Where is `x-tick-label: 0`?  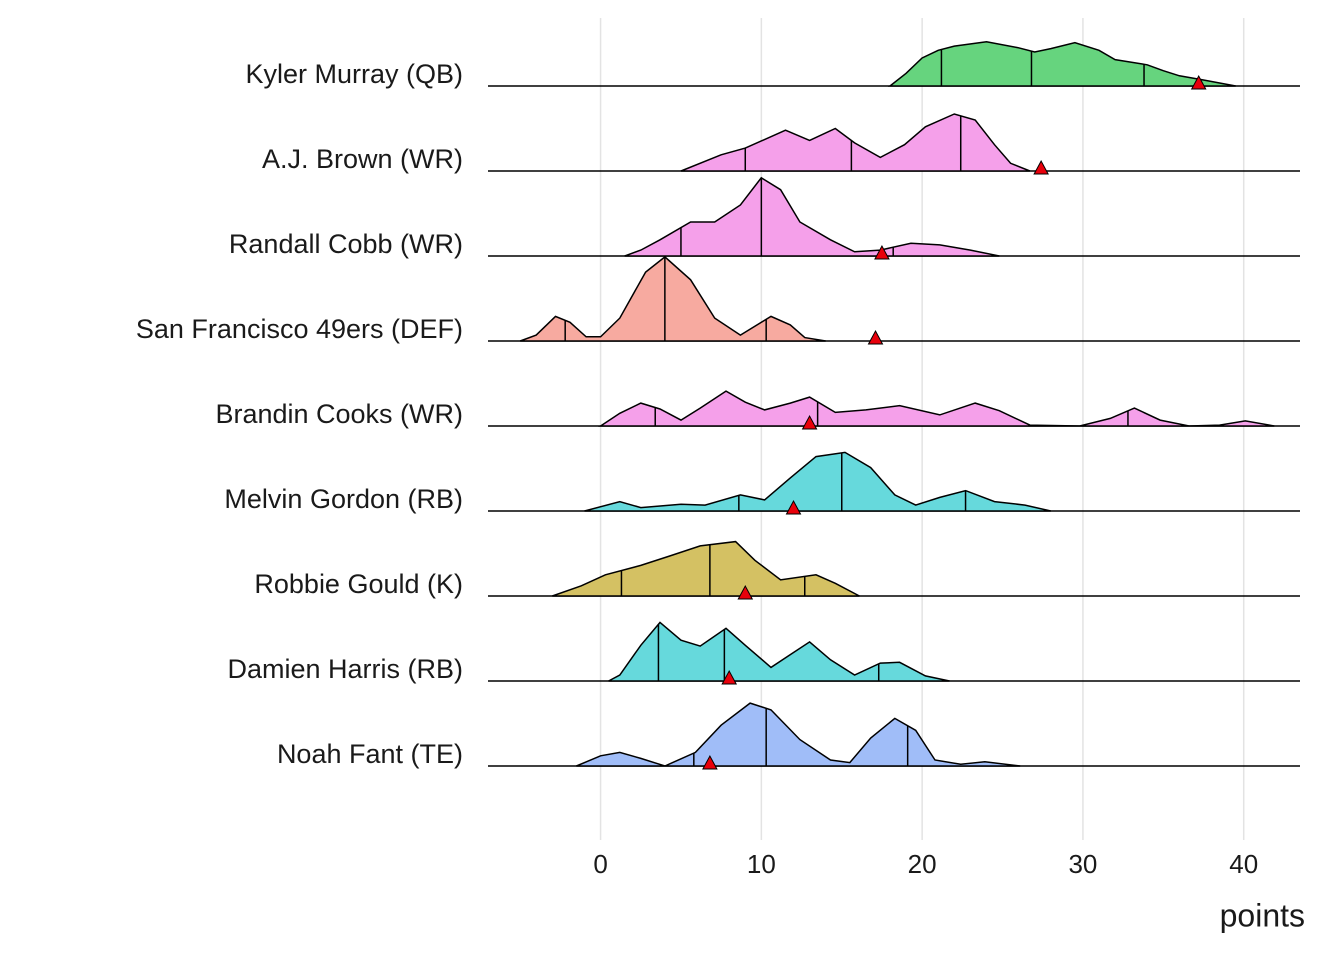
x-tick-label: 0 is located at coordinates (600, 864).